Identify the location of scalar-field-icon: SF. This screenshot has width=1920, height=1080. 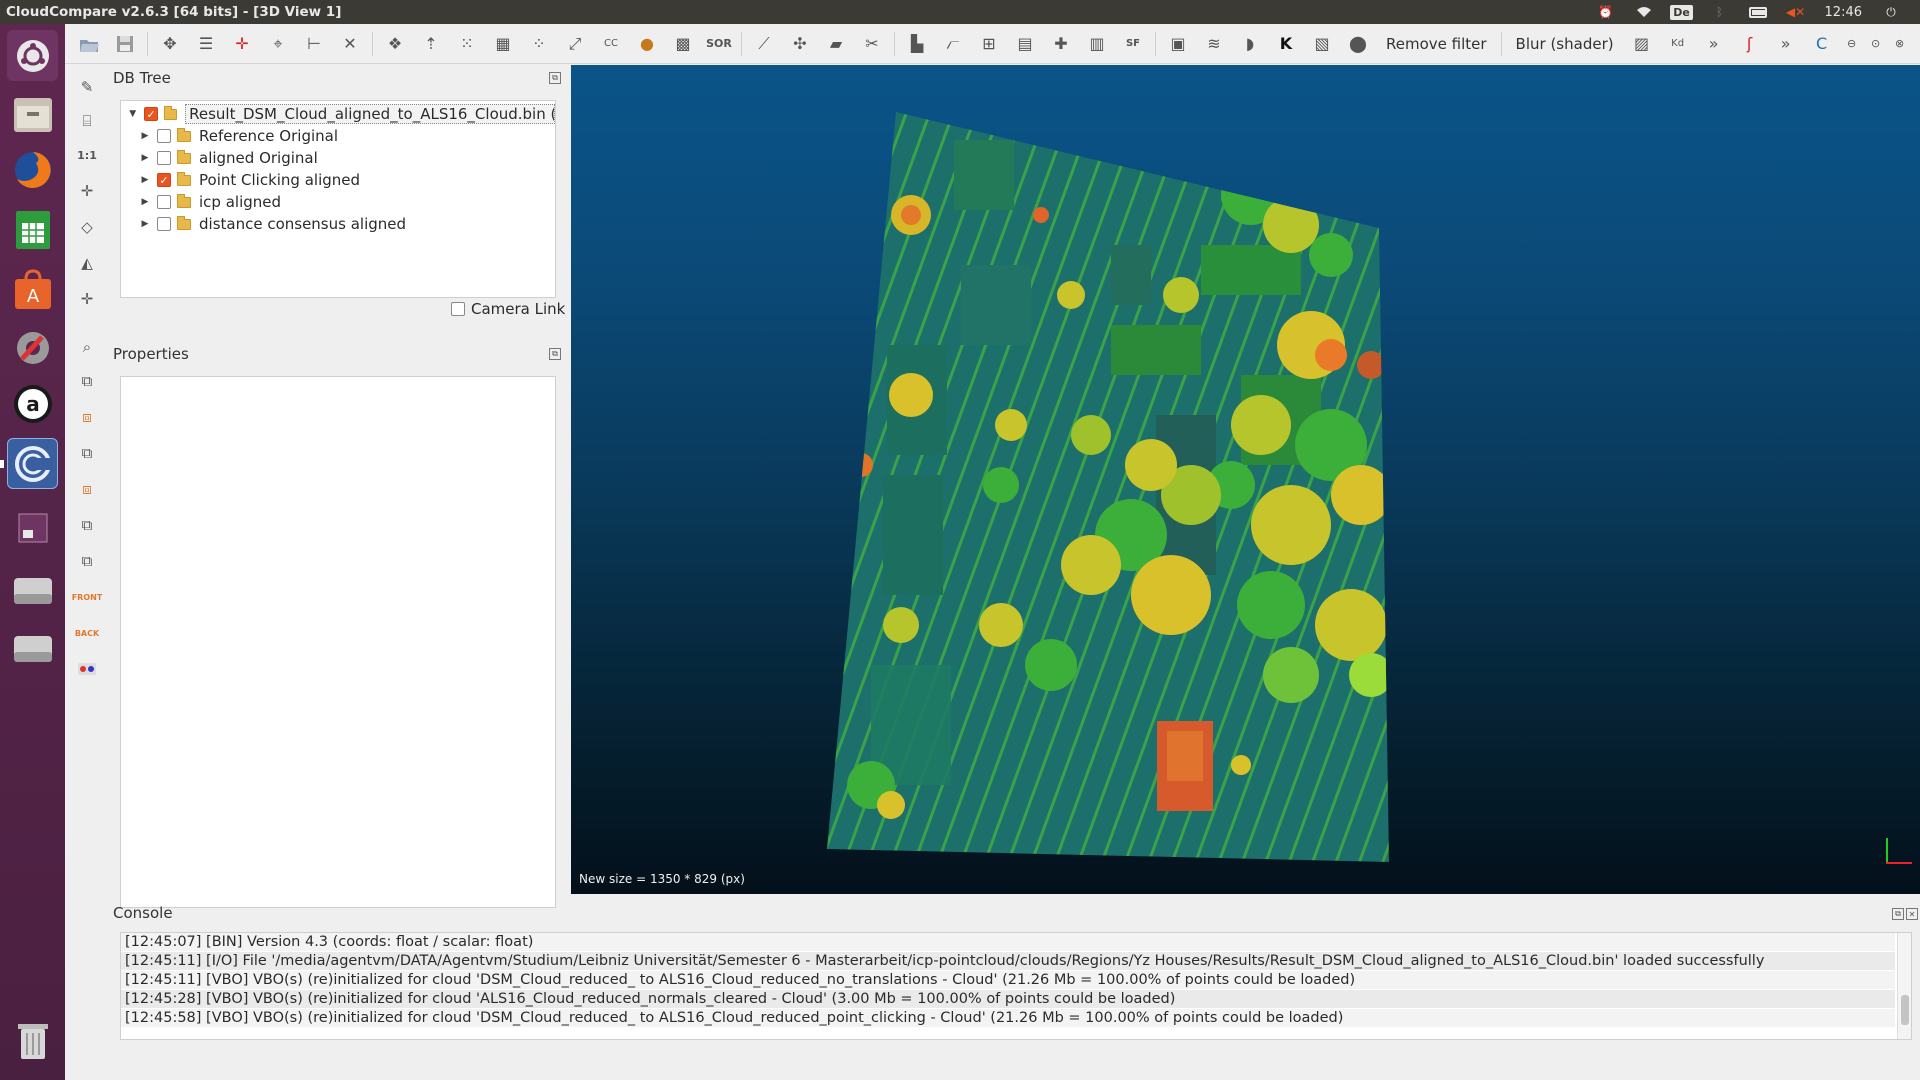
(1133, 43).